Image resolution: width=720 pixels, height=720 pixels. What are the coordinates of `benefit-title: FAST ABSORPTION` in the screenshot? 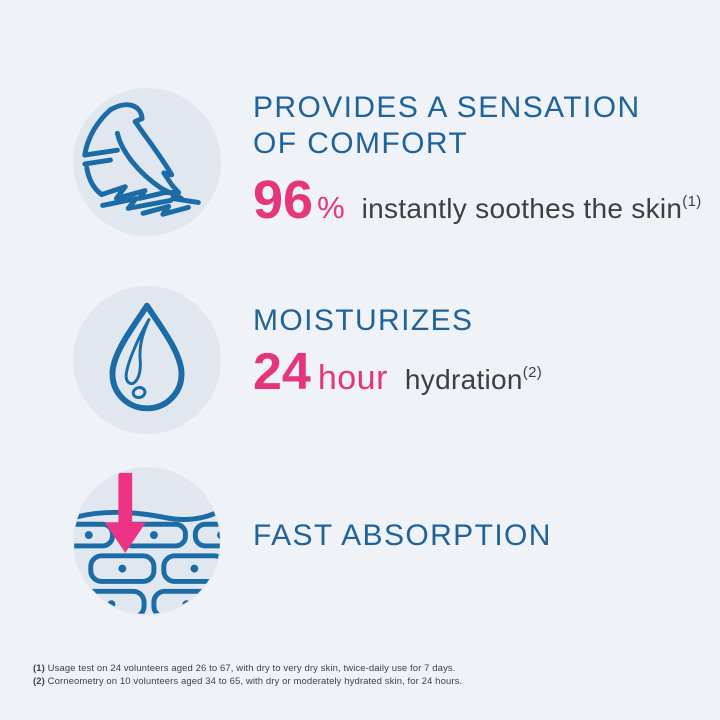 It's located at (402, 535).